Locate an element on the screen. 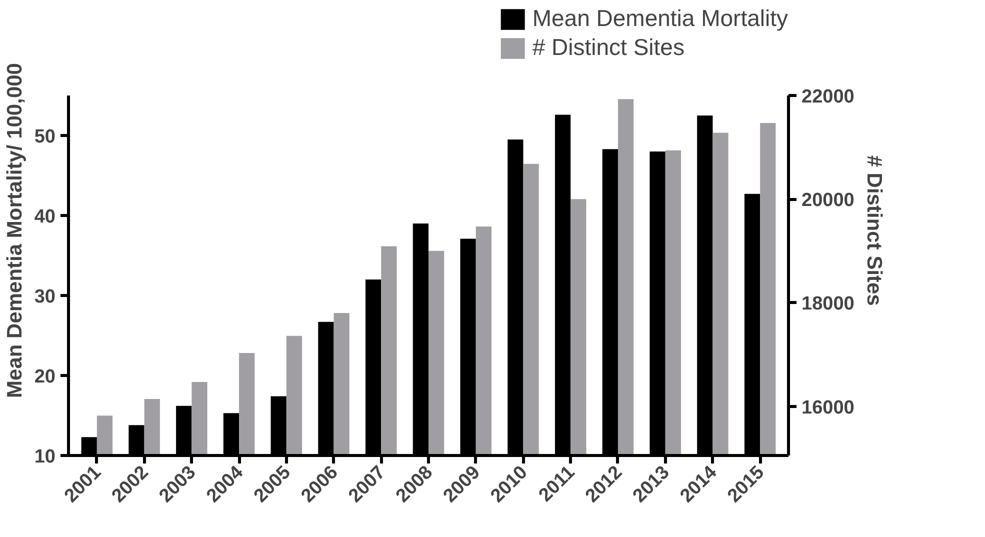 Image resolution: width=985 pixels, height=537 pixels. legend-label: Mean Dementia Mortality is located at coordinates (660, 18).